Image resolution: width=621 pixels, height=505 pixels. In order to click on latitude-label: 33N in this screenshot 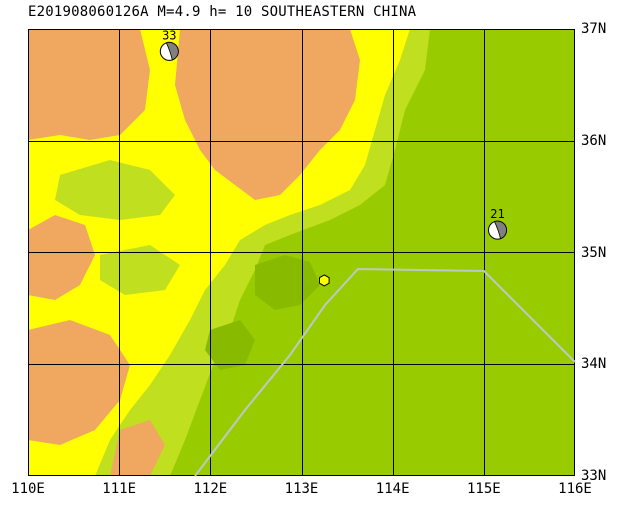, I will do `click(594, 476)`.